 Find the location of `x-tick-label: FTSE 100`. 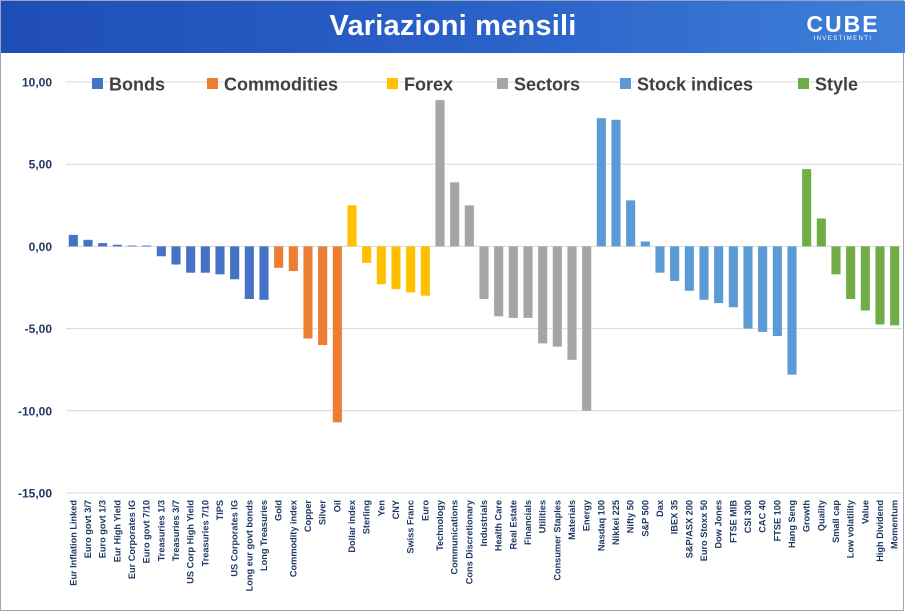

x-tick-label: FTSE 100 is located at coordinates (777, 520).